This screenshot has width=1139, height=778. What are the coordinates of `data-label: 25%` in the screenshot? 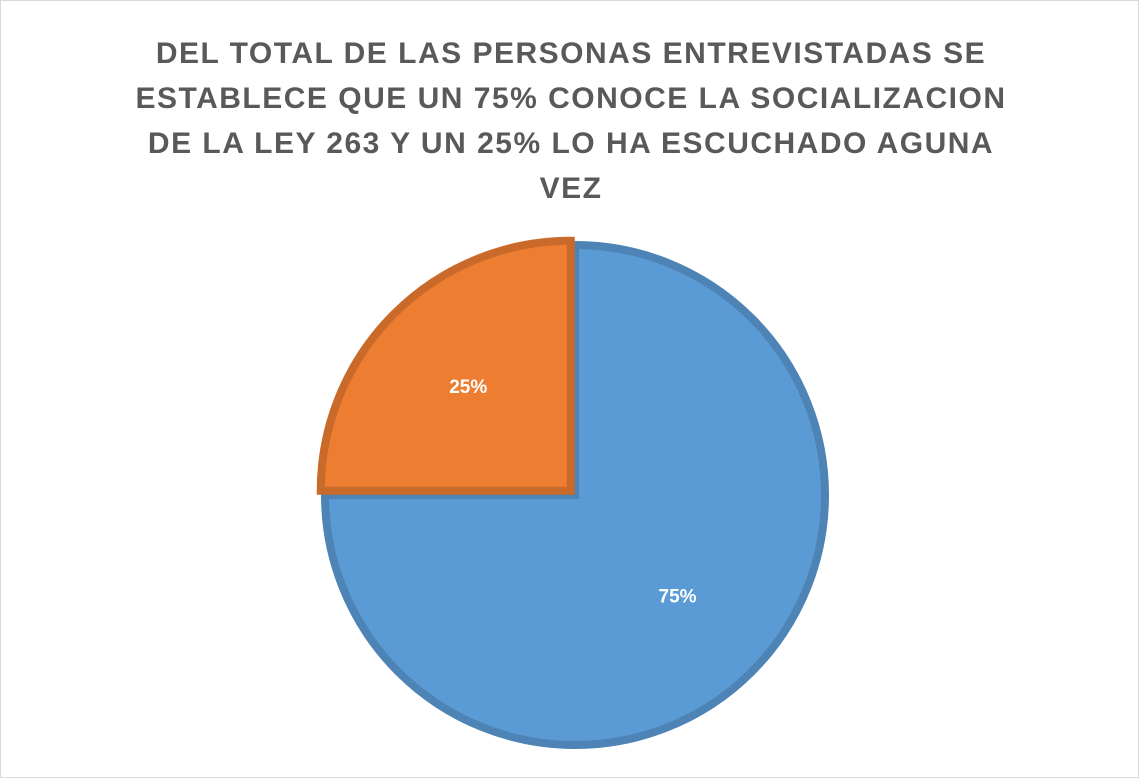 It's located at (468, 387).